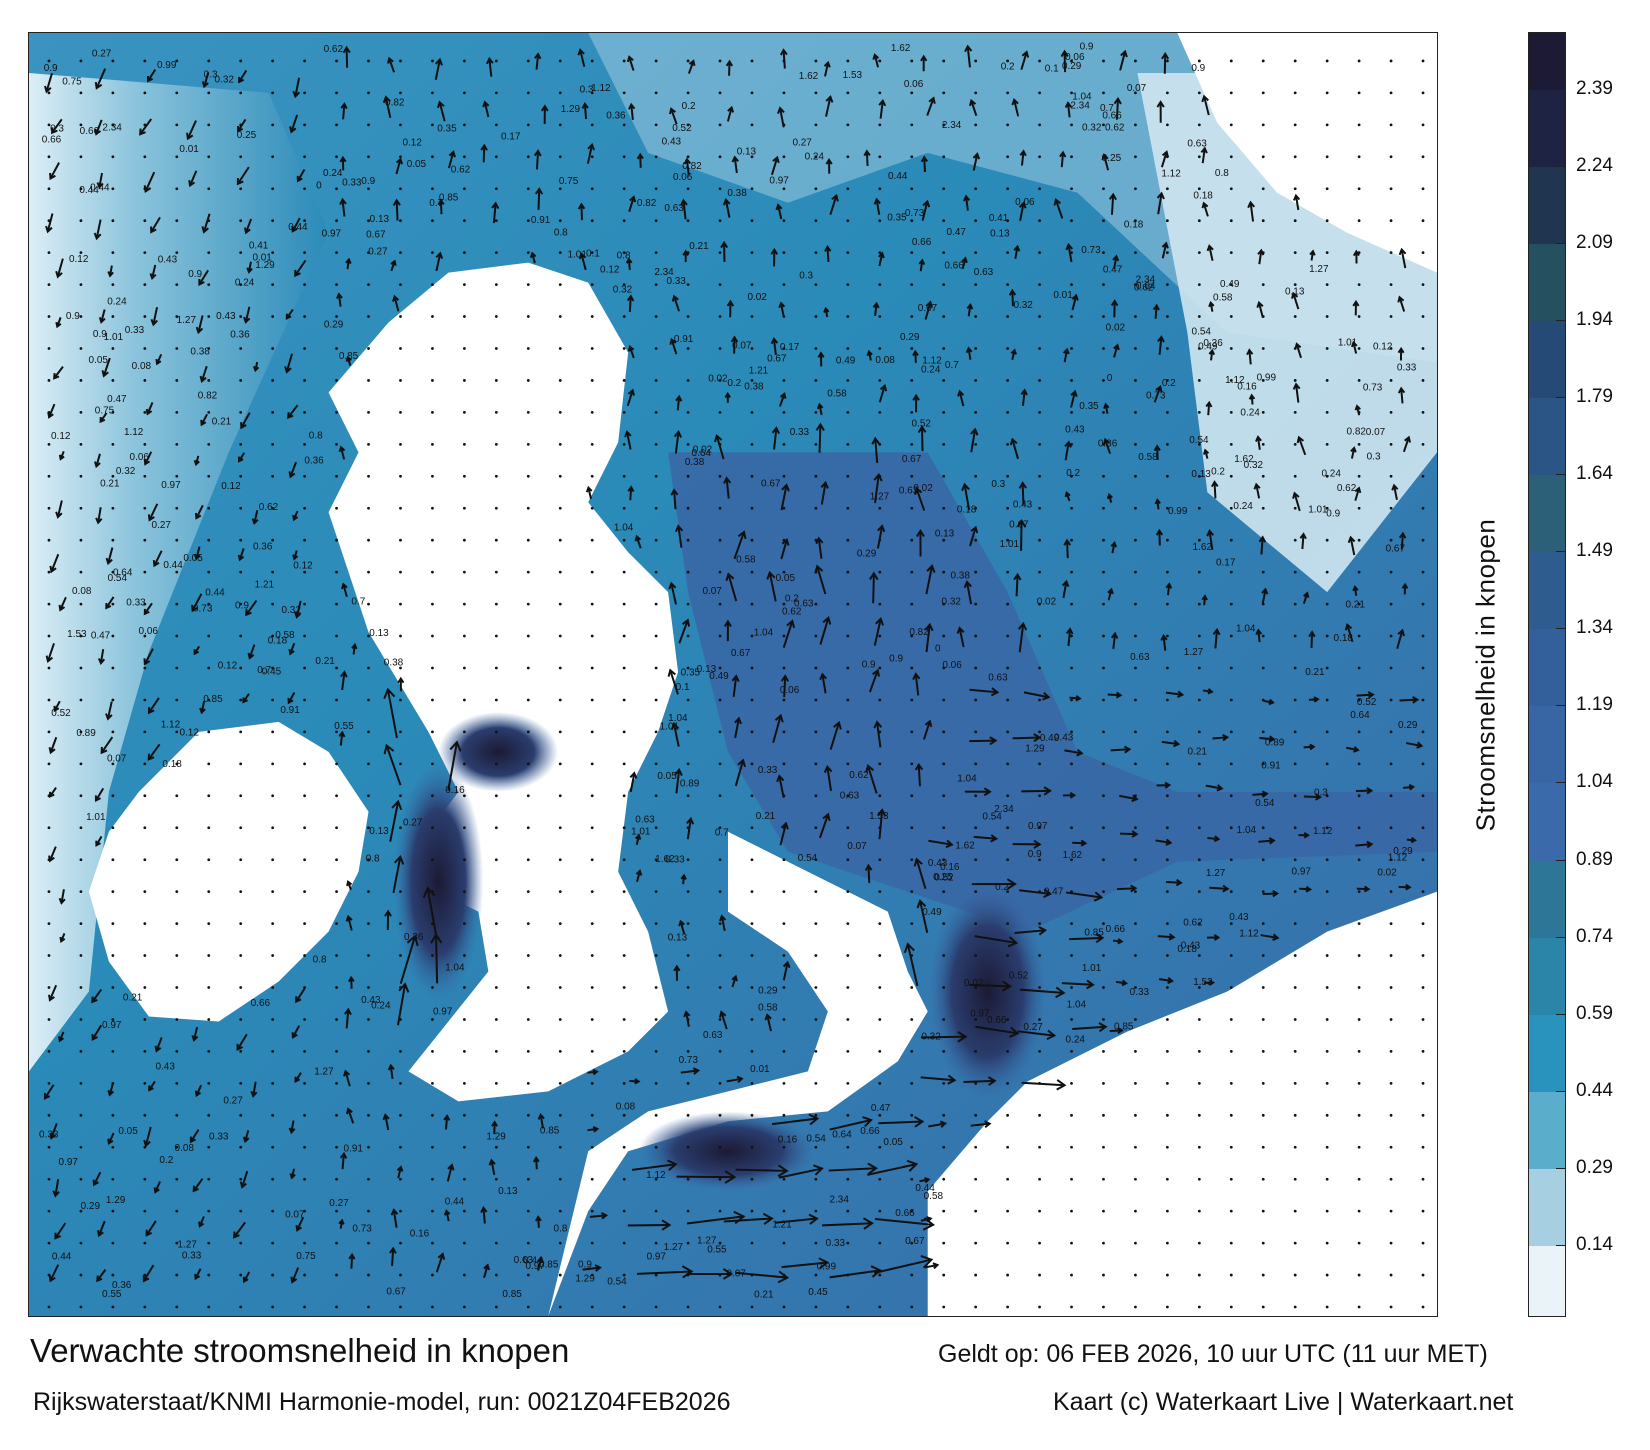  I want to click on current-value-label: 0.18, so click(1344, 638).